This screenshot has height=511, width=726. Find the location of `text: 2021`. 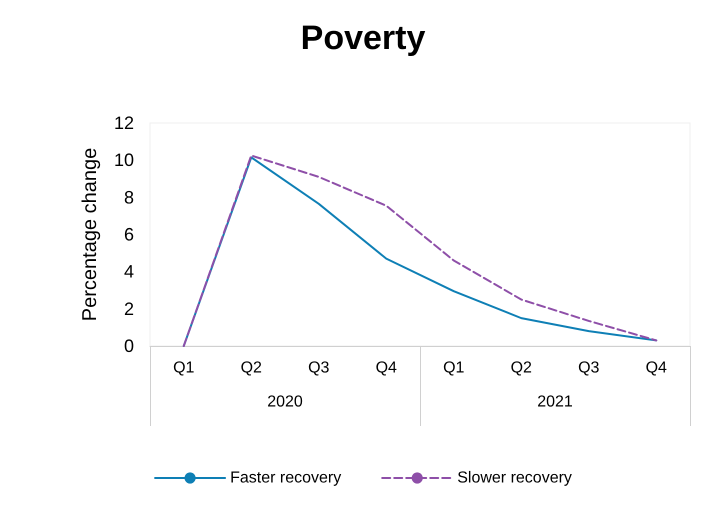

text: 2021 is located at coordinates (555, 402).